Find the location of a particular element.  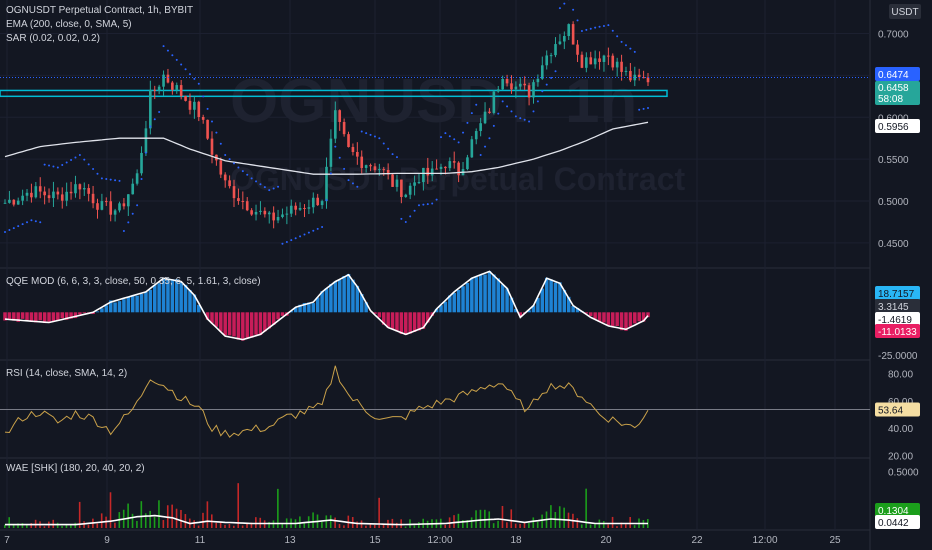

ema-line is located at coordinates (326, 148).